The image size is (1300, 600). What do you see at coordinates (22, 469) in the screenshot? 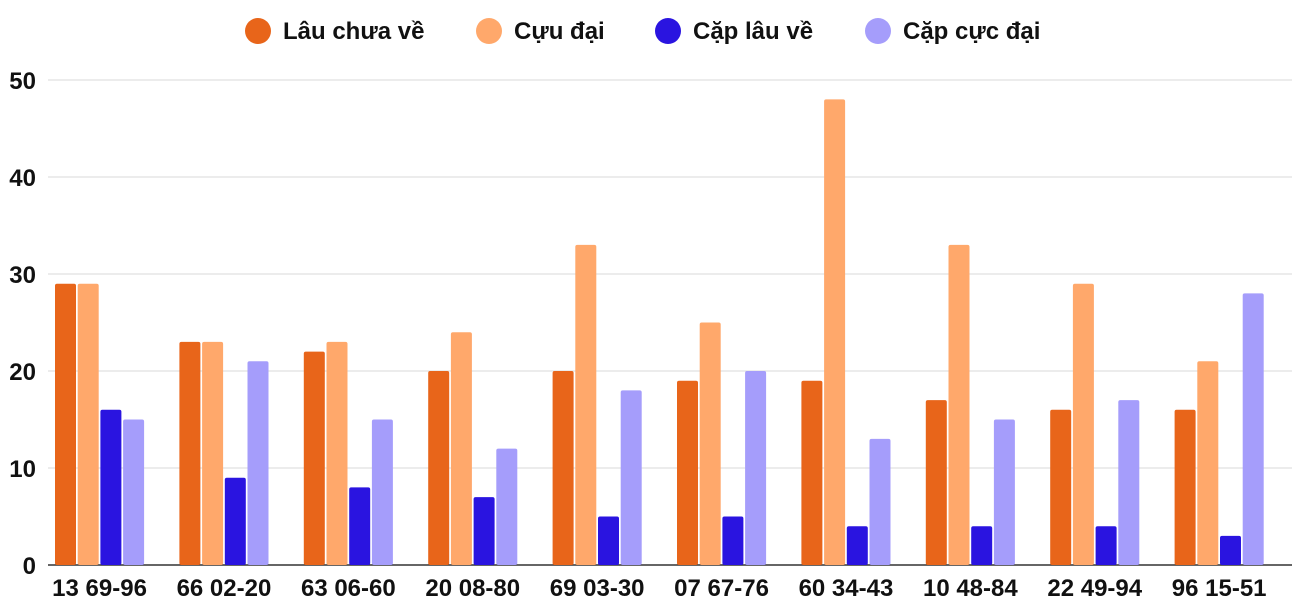
I see `y-tick-label: 10` at bounding box center [22, 469].